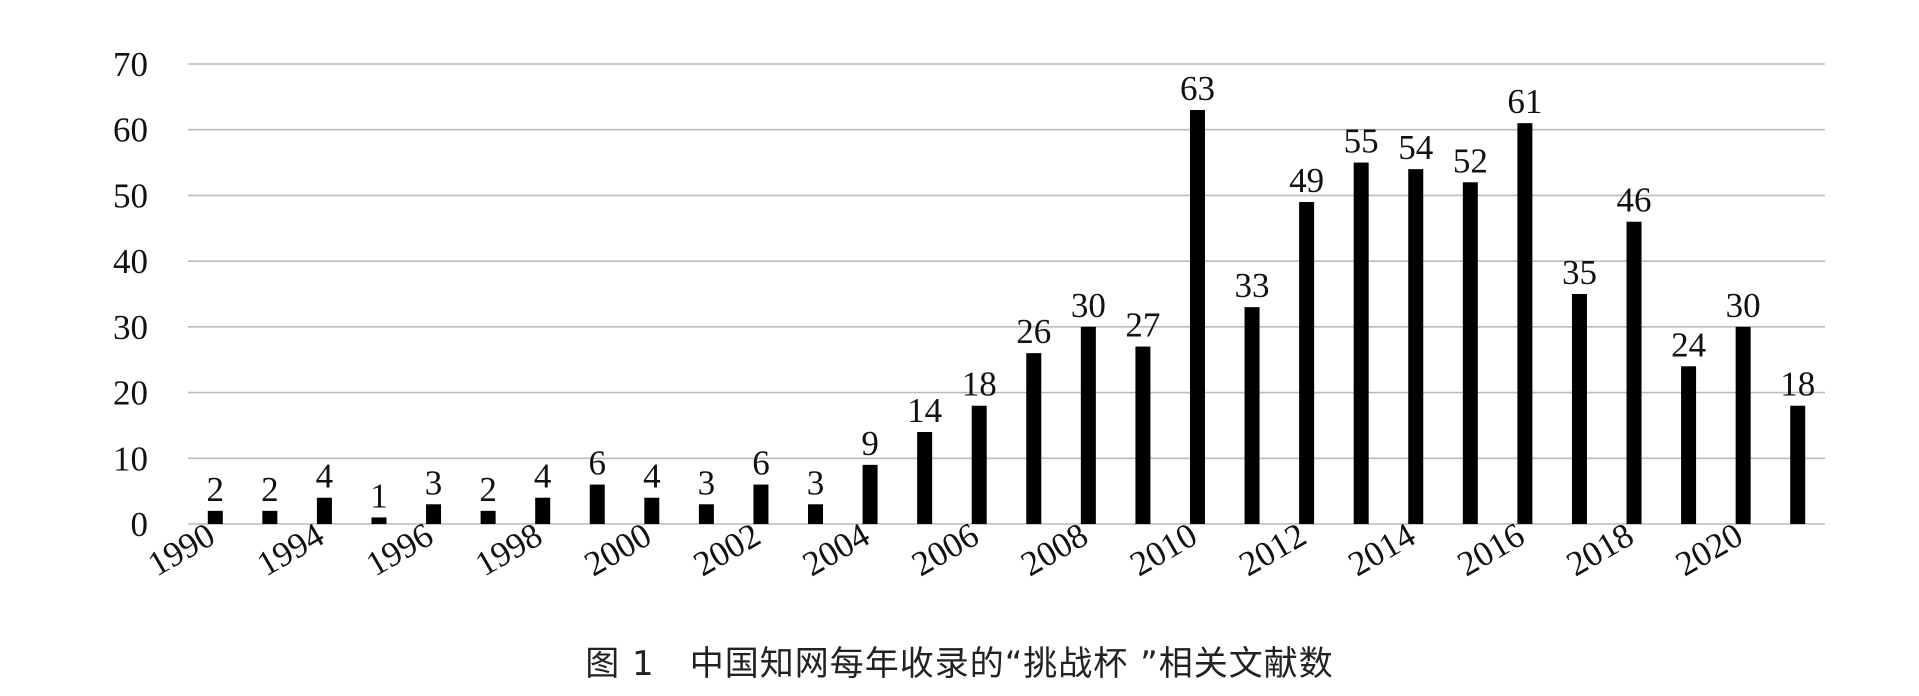 This screenshot has width=1919, height=696. What do you see at coordinates (1688, 344) in the screenshot?
I see `data-label: 24` at bounding box center [1688, 344].